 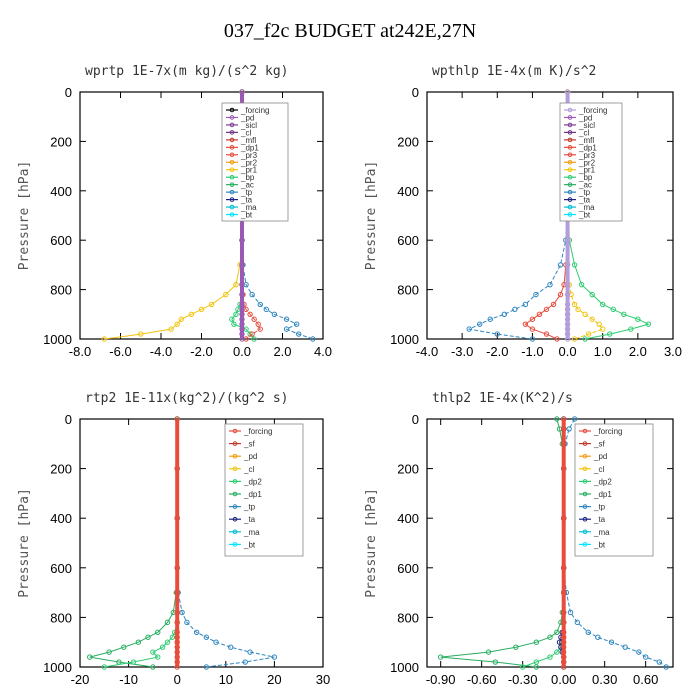 I want to click on x-tick-label: 10, so click(x=226, y=679).